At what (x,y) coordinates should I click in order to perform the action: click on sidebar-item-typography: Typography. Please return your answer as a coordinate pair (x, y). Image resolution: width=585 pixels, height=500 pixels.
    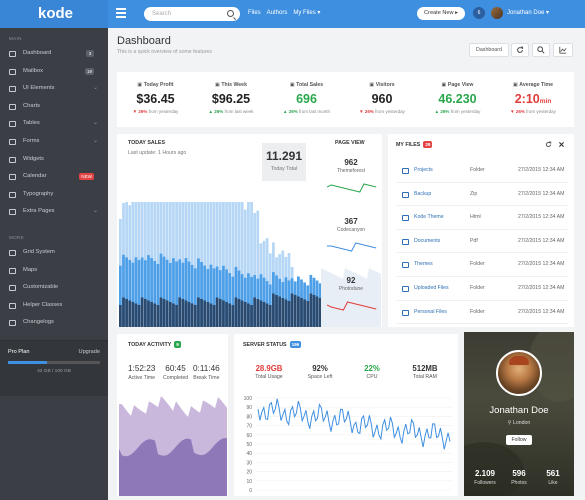
    Looking at the image, I should click on (54, 195).